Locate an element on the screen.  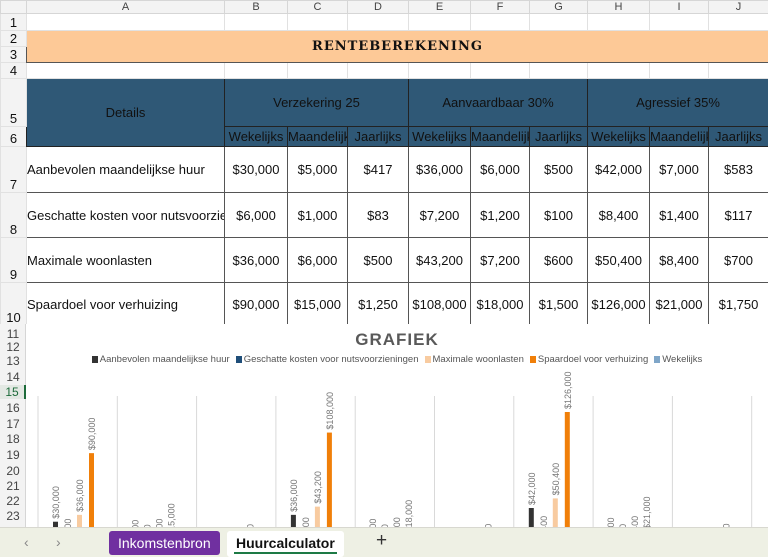
row-header: 5 is located at coordinates (13, 102).